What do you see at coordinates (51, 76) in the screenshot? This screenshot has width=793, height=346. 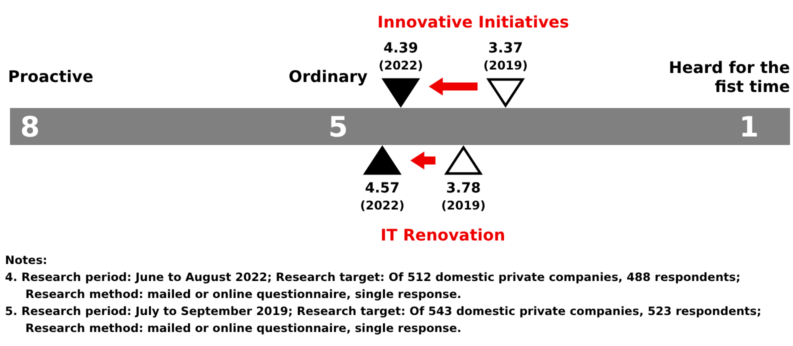 I see `annotation: Proactive` at bounding box center [51, 76].